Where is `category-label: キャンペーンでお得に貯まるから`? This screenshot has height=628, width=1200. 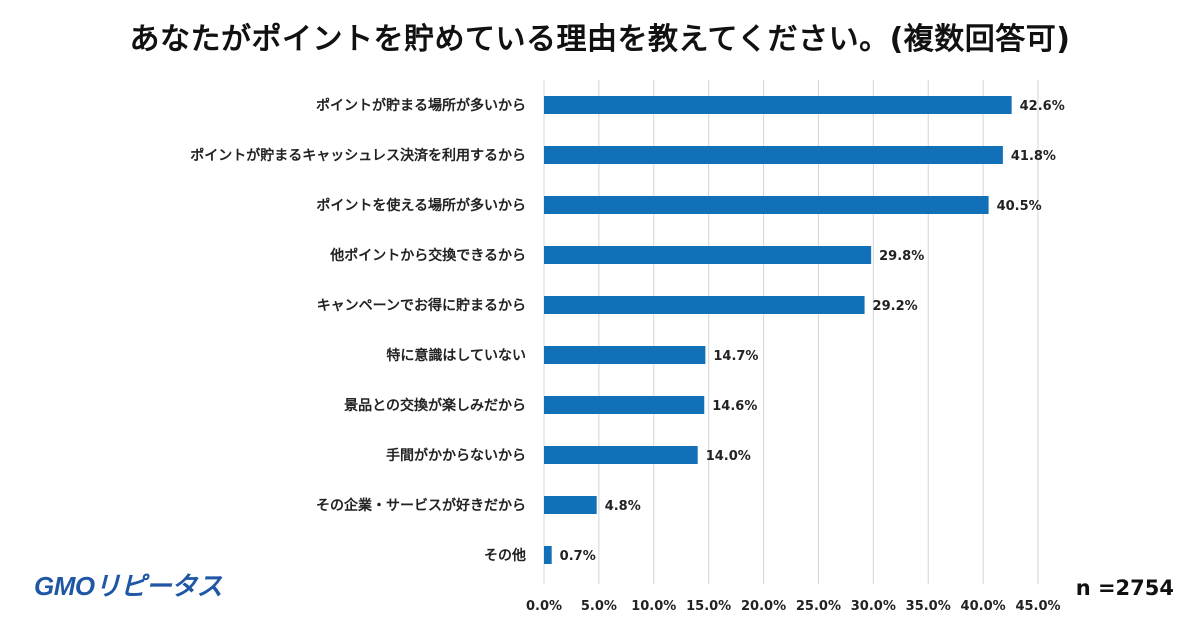
category-label: キャンペーンでお得に貯まるから is located at coordinates (421, 305).